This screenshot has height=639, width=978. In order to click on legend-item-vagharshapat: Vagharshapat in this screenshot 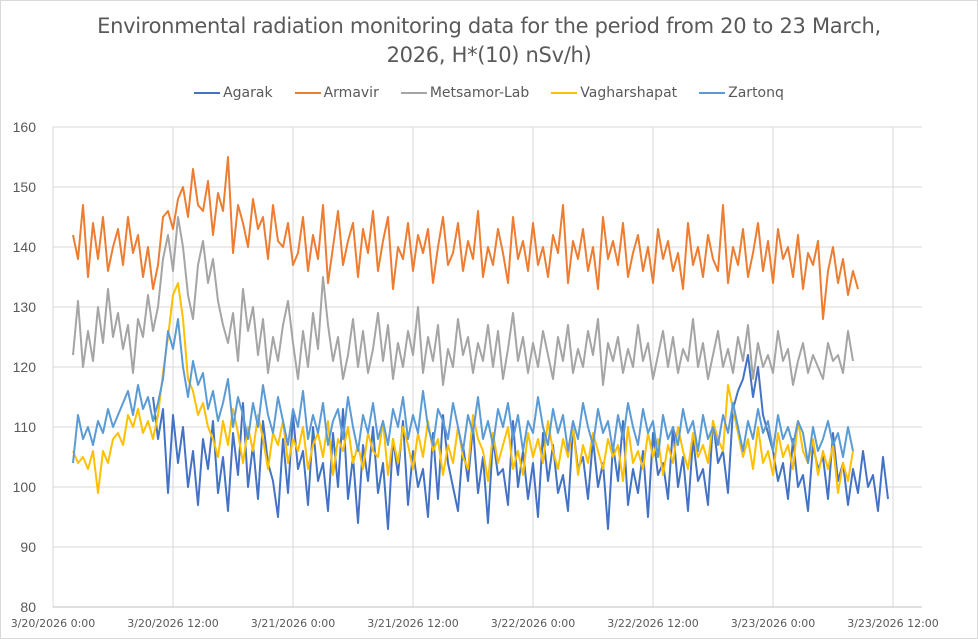, I will do `click(614, 93)`.